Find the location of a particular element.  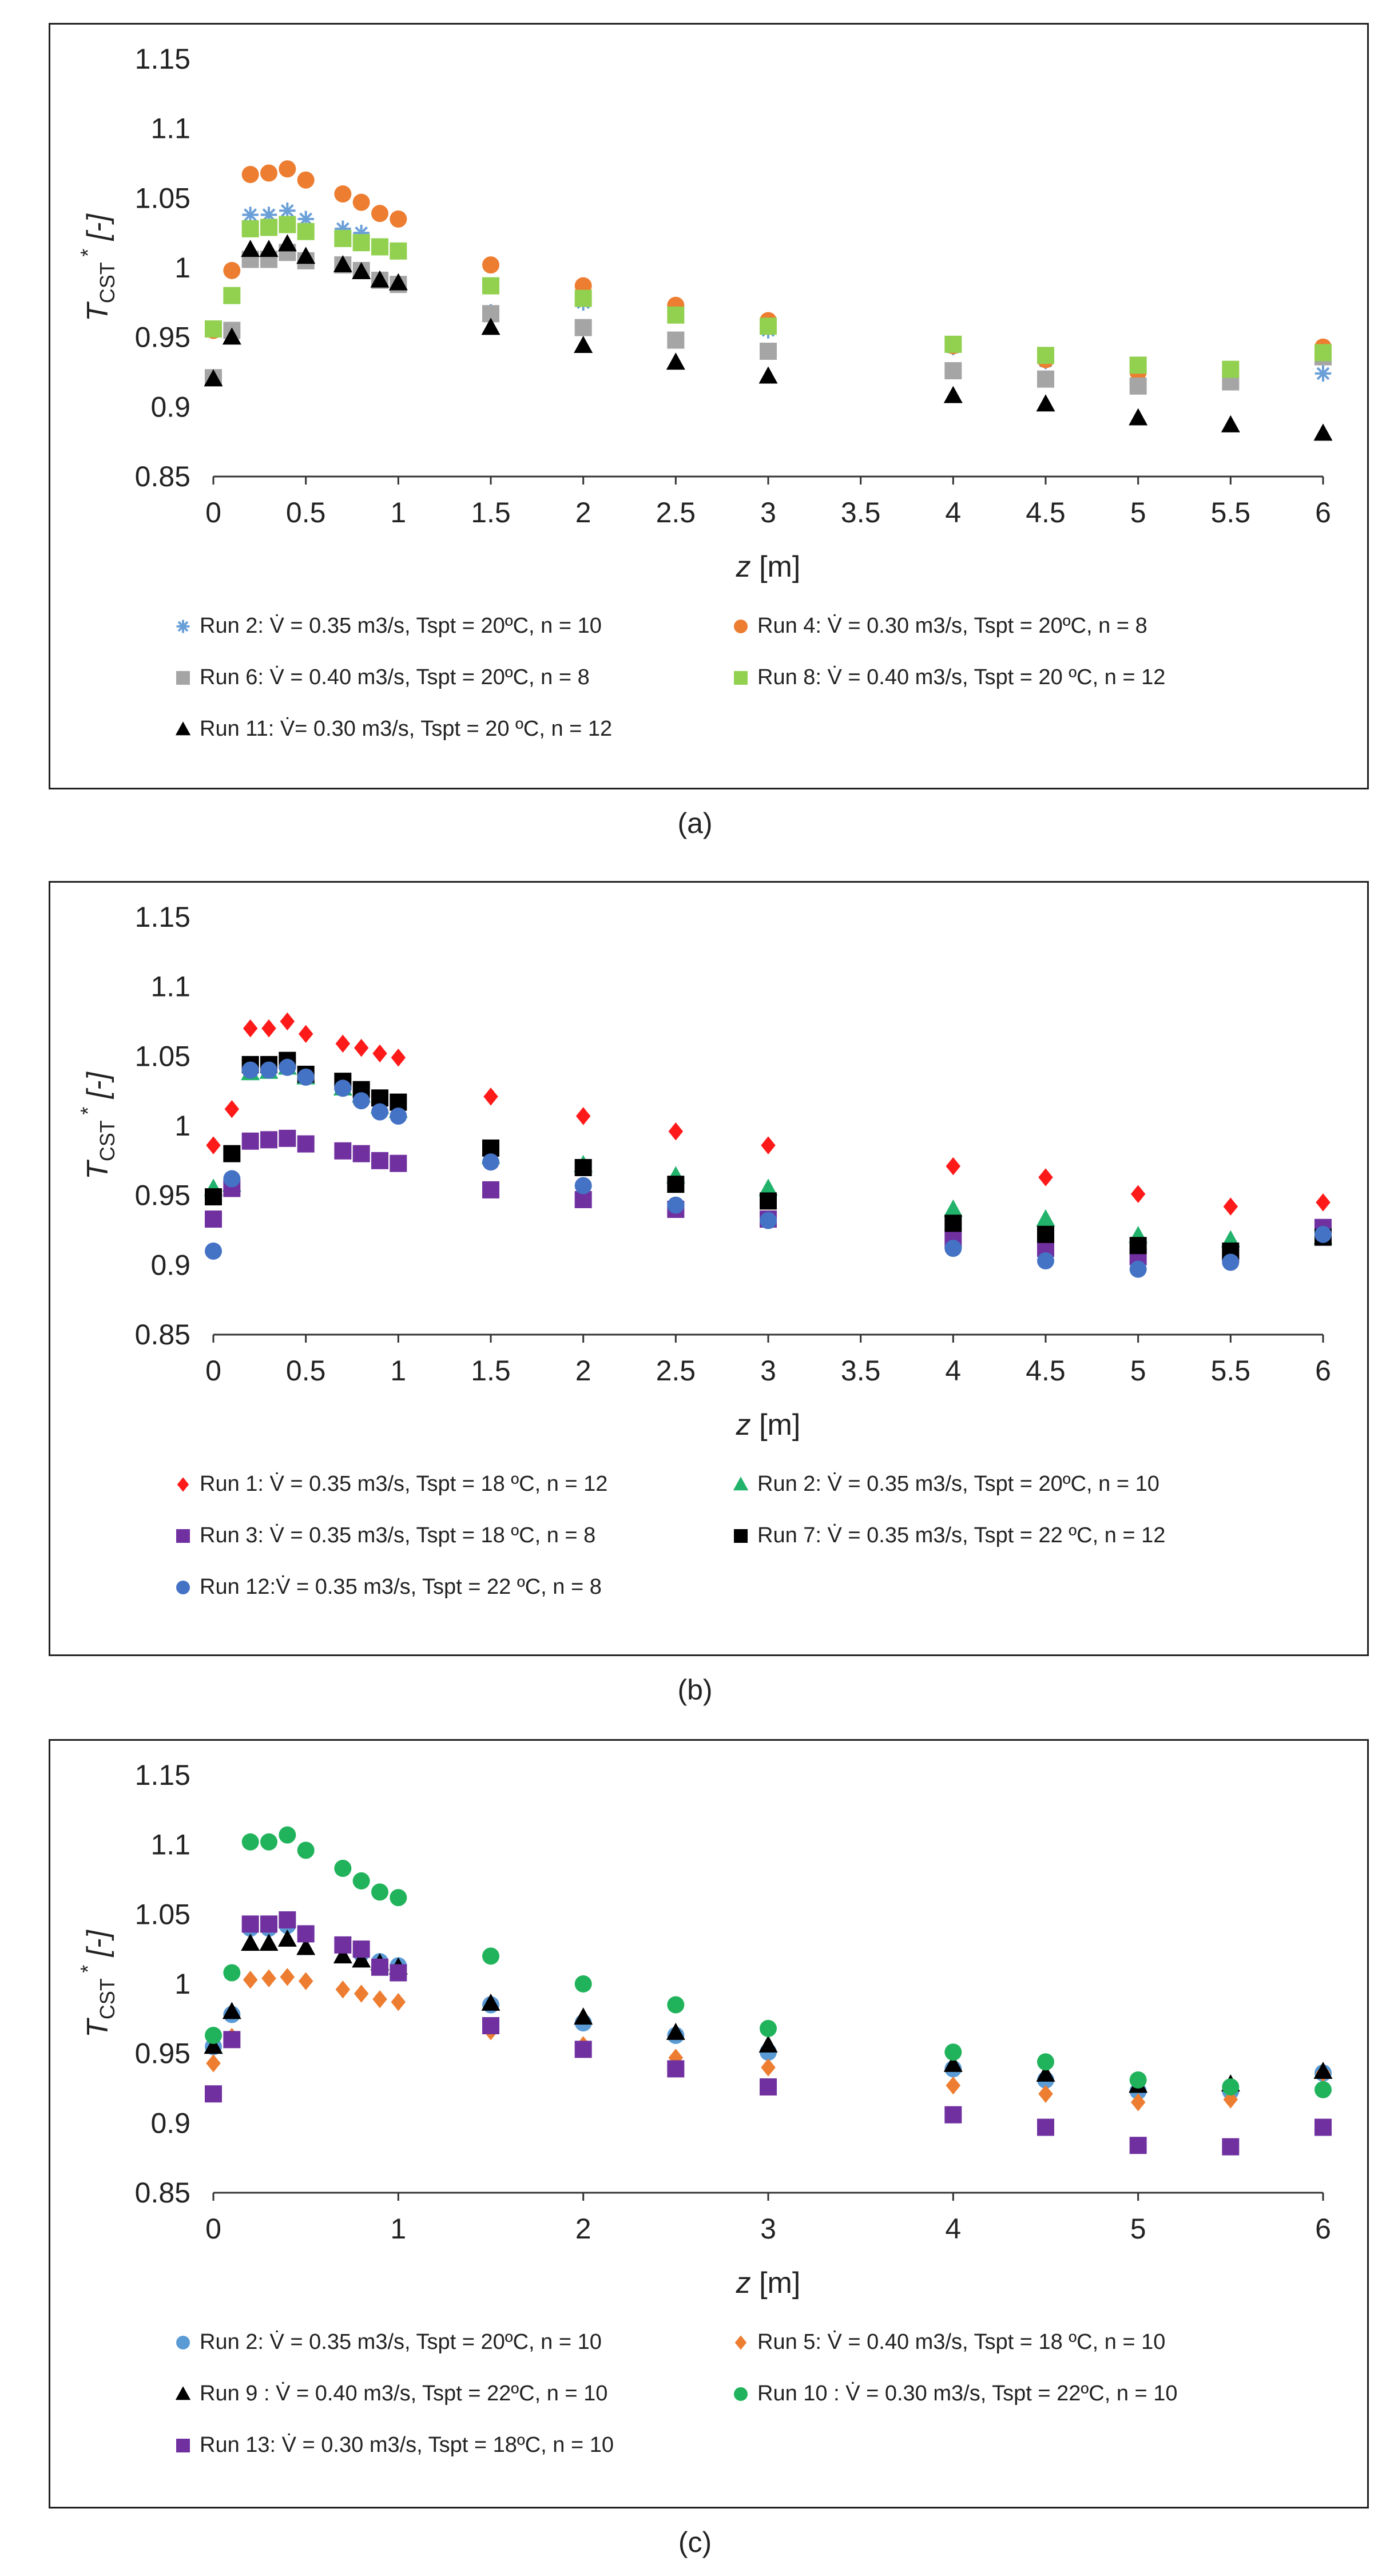

y-tick-label: 1 is located at coordinates (182, 1984).